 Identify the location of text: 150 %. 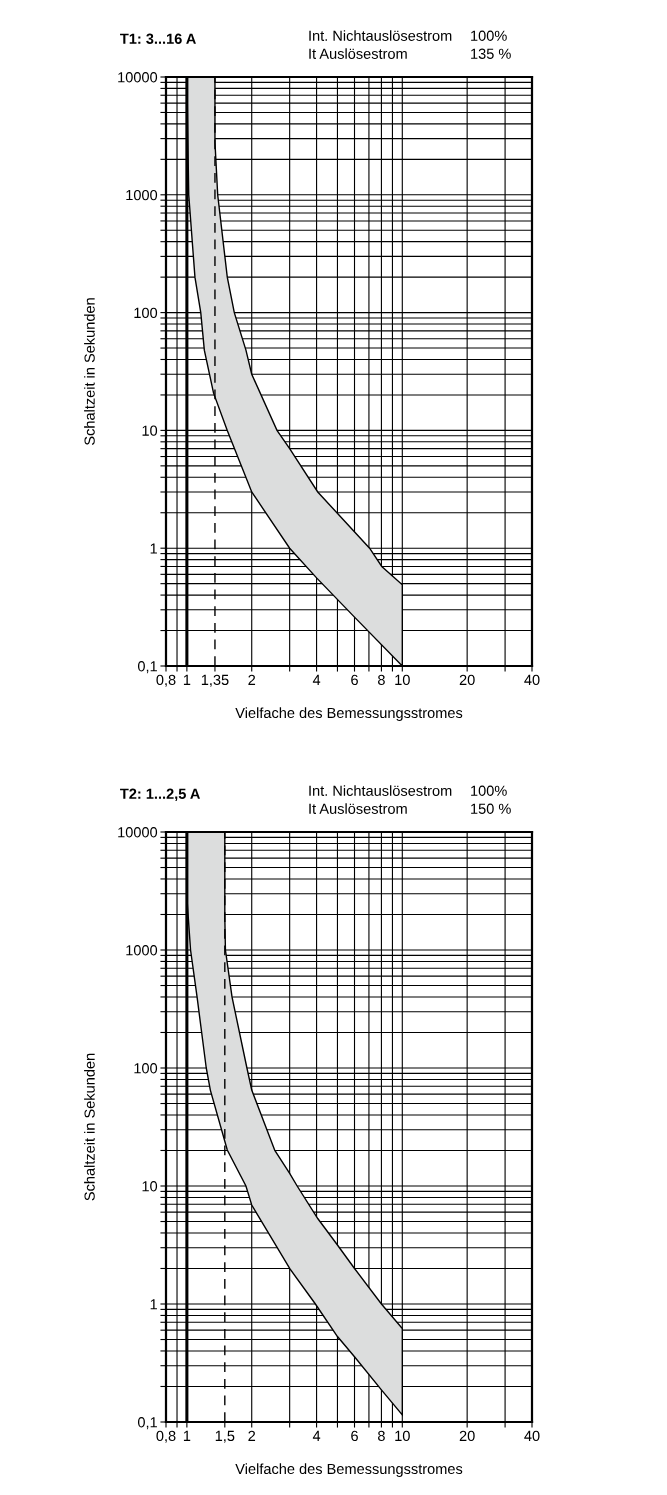
(491, 808).